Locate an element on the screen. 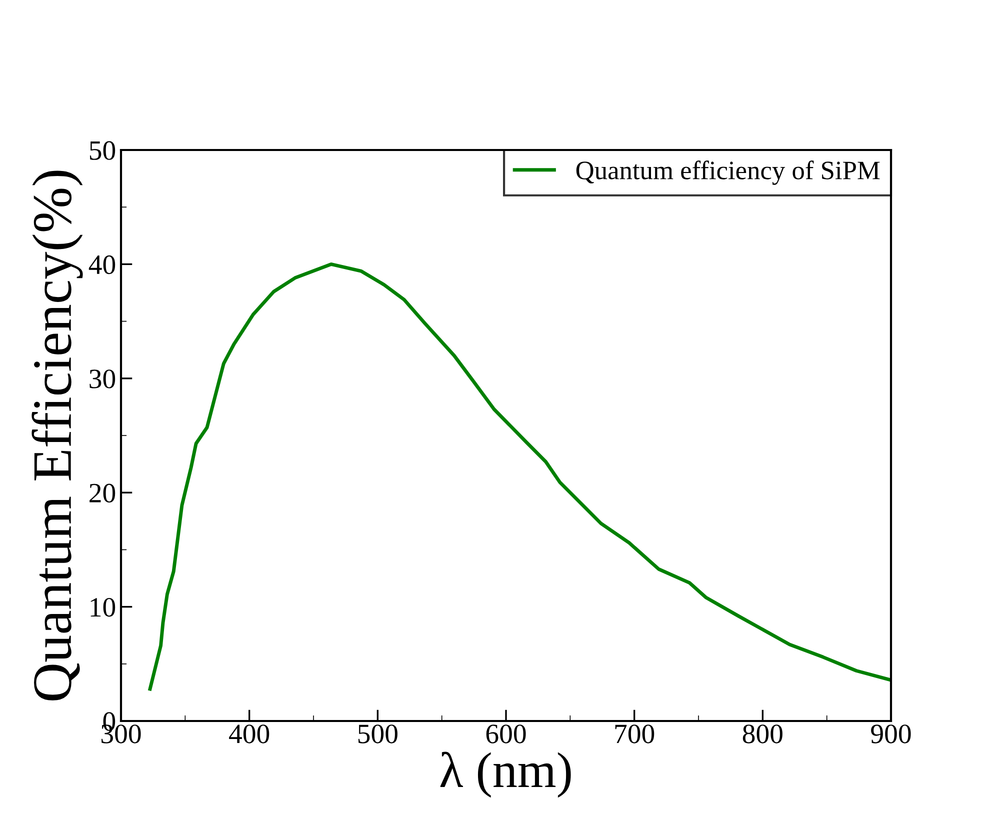  y-tick-label: 30 is located at coordinates (103, 379).